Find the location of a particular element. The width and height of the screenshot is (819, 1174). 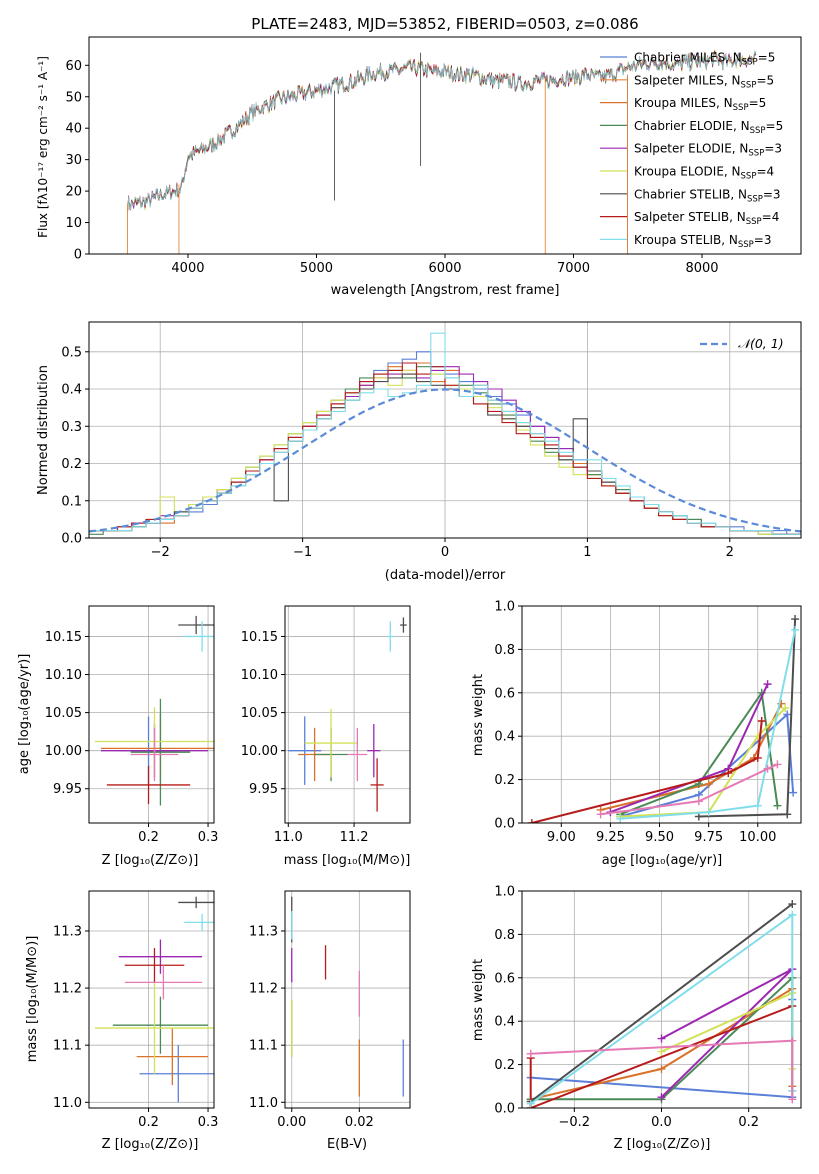

y-tick-label: 10.15 is located at coordinates (63, 637).